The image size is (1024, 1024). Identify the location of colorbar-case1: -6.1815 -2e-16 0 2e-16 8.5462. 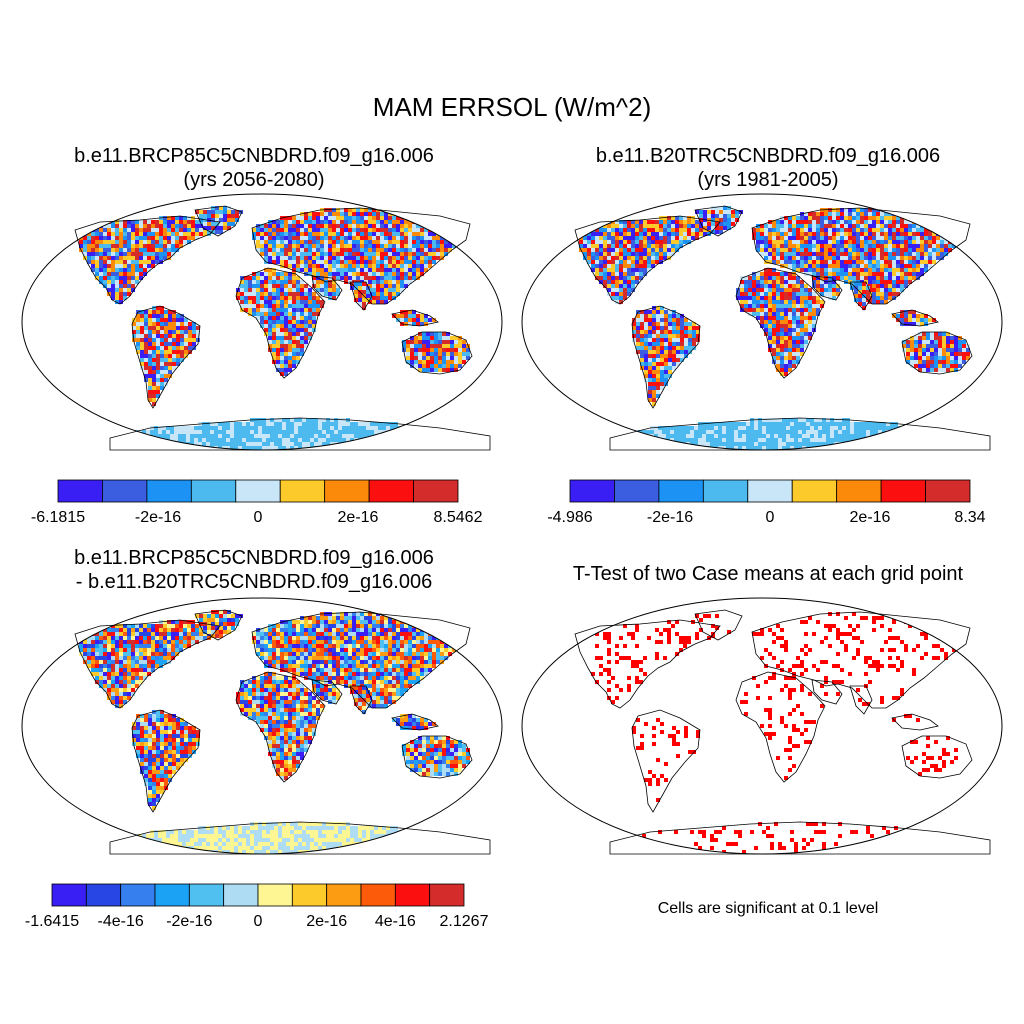
(257, 502).